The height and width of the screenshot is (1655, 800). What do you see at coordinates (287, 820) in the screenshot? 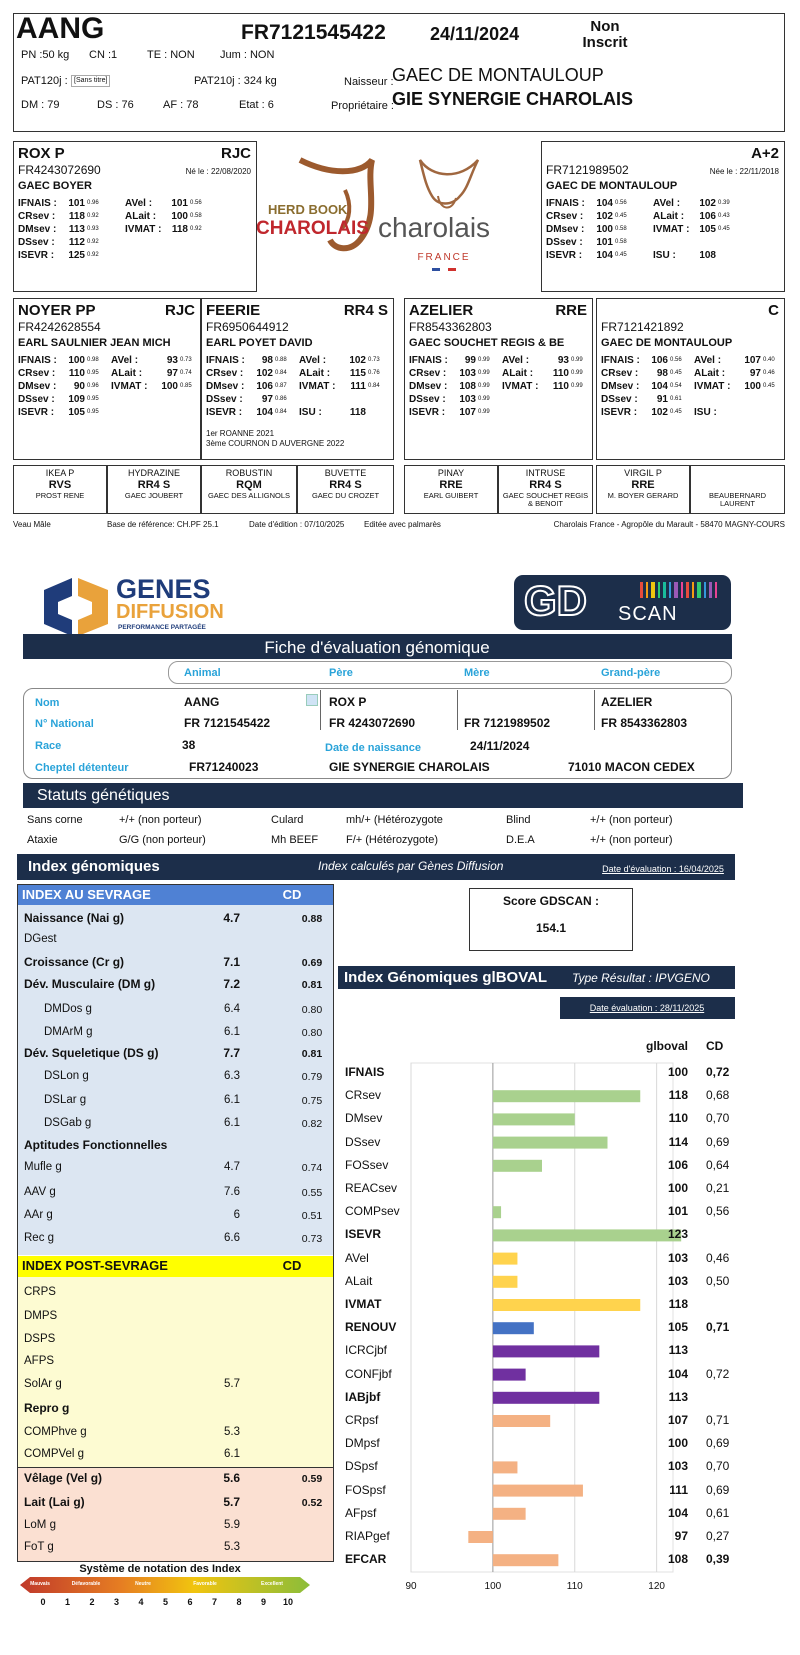
I see `status-label: Culard` at bounding box center [287, 820].